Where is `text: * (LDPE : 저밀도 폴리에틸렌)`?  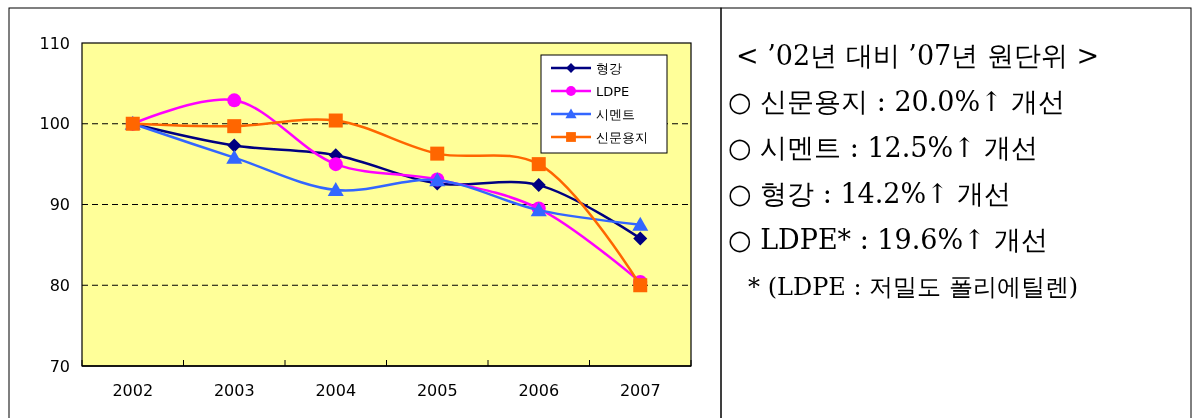 text: * (LDPE : 저밀도 폴리에틸렌) is located at coordinates (913, 287).